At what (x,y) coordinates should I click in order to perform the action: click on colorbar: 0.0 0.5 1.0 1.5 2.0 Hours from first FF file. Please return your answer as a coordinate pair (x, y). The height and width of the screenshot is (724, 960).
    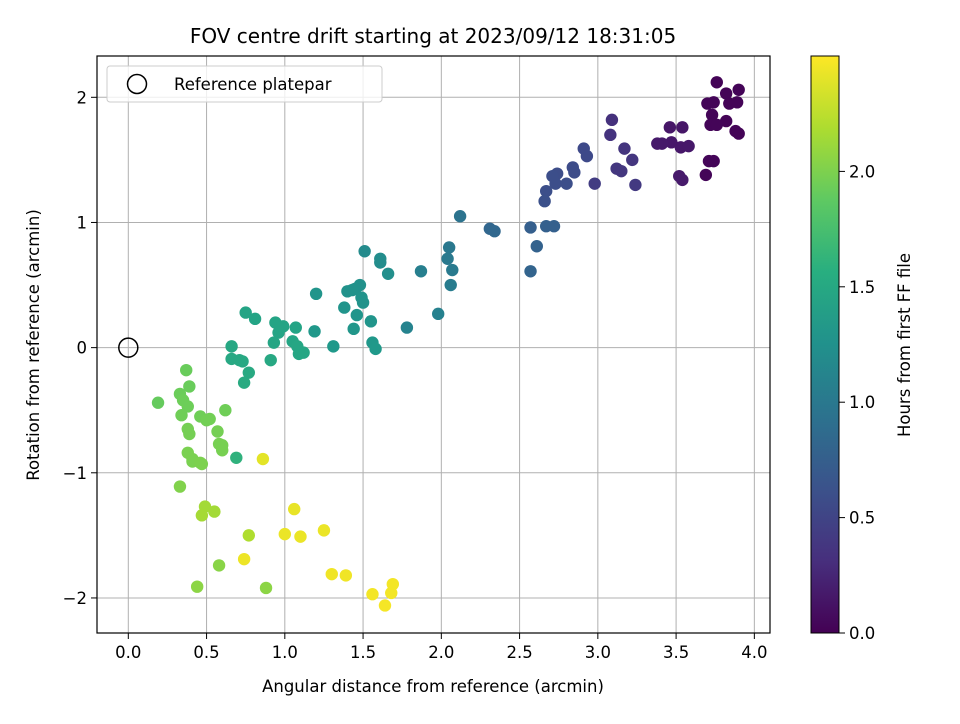
    Looking at the image, I should click on (862, 349).